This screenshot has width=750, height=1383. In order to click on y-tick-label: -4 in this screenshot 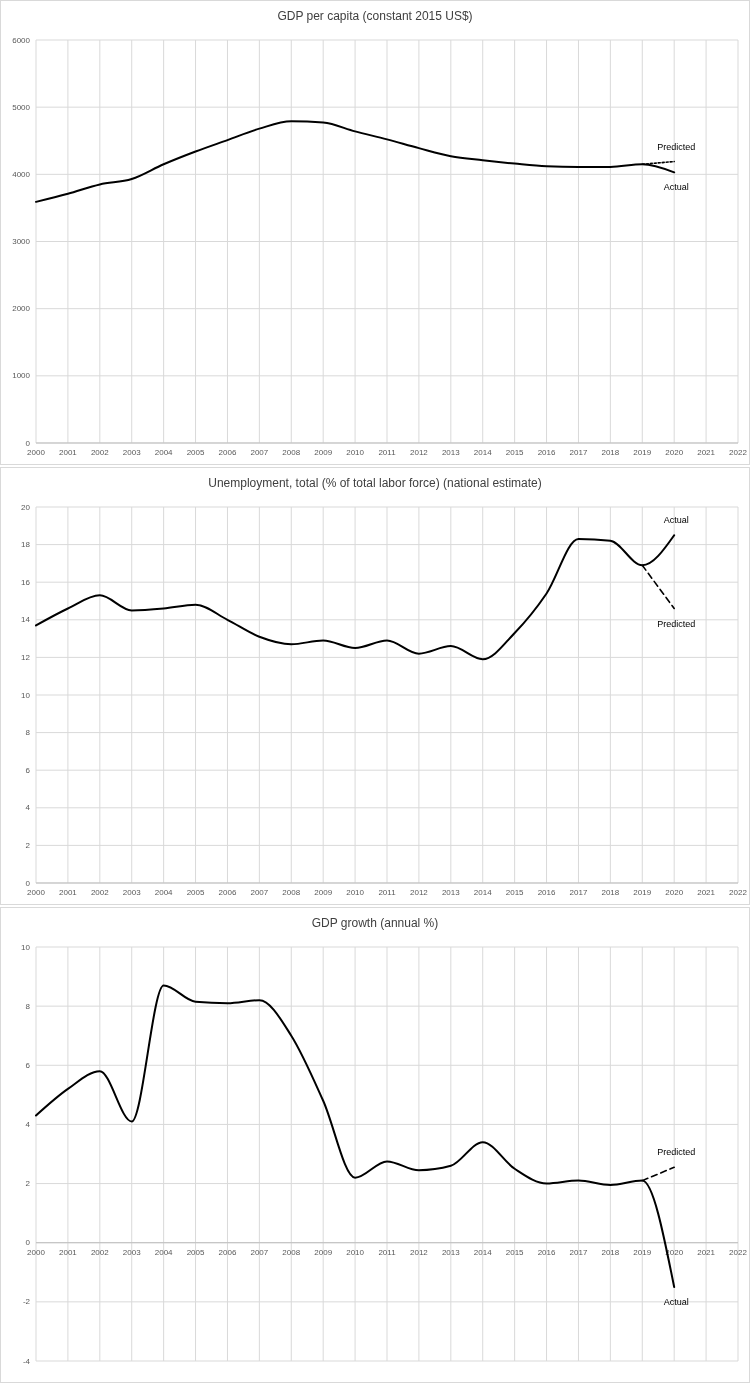, I will do `click(26, 1361)`.